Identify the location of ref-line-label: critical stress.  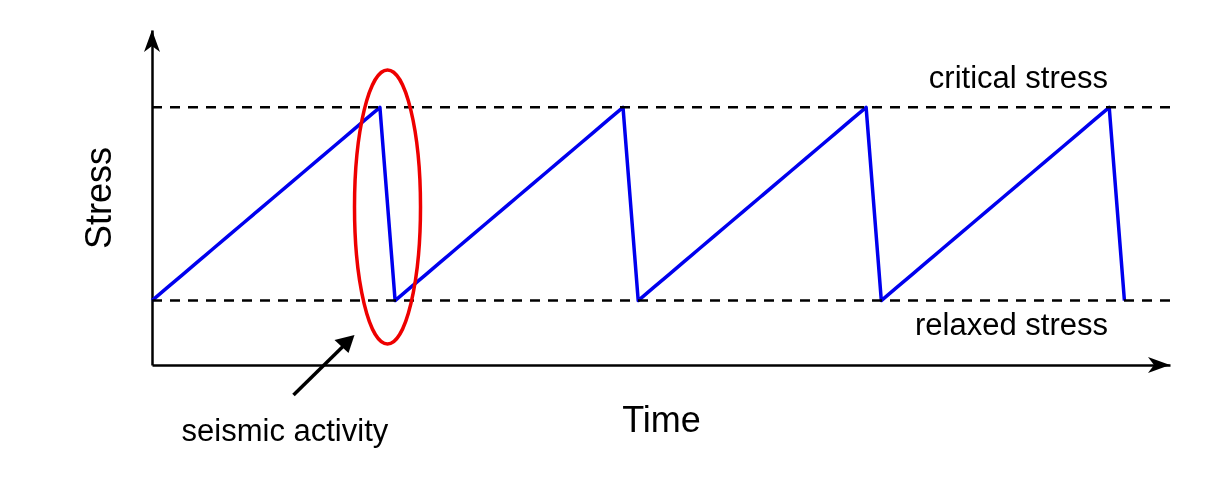
(1018, 78).